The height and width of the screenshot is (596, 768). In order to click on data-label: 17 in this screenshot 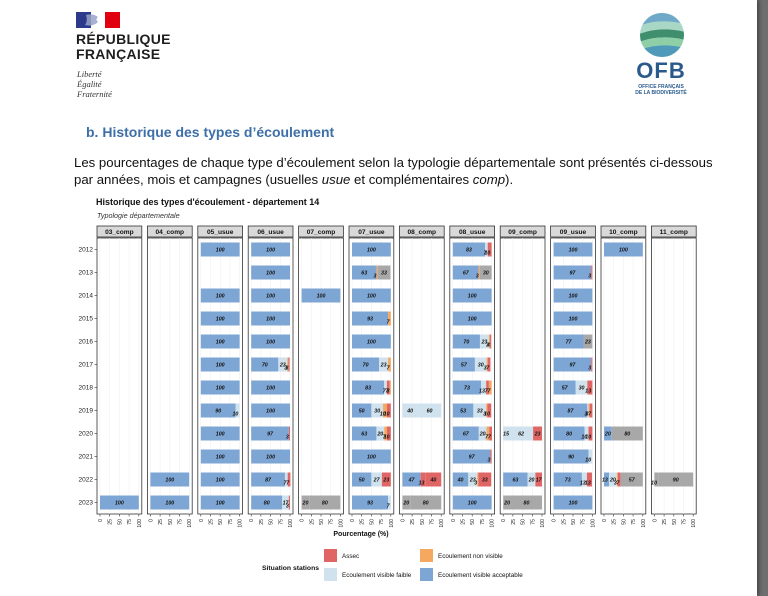, I will do `click(286, 504)`.